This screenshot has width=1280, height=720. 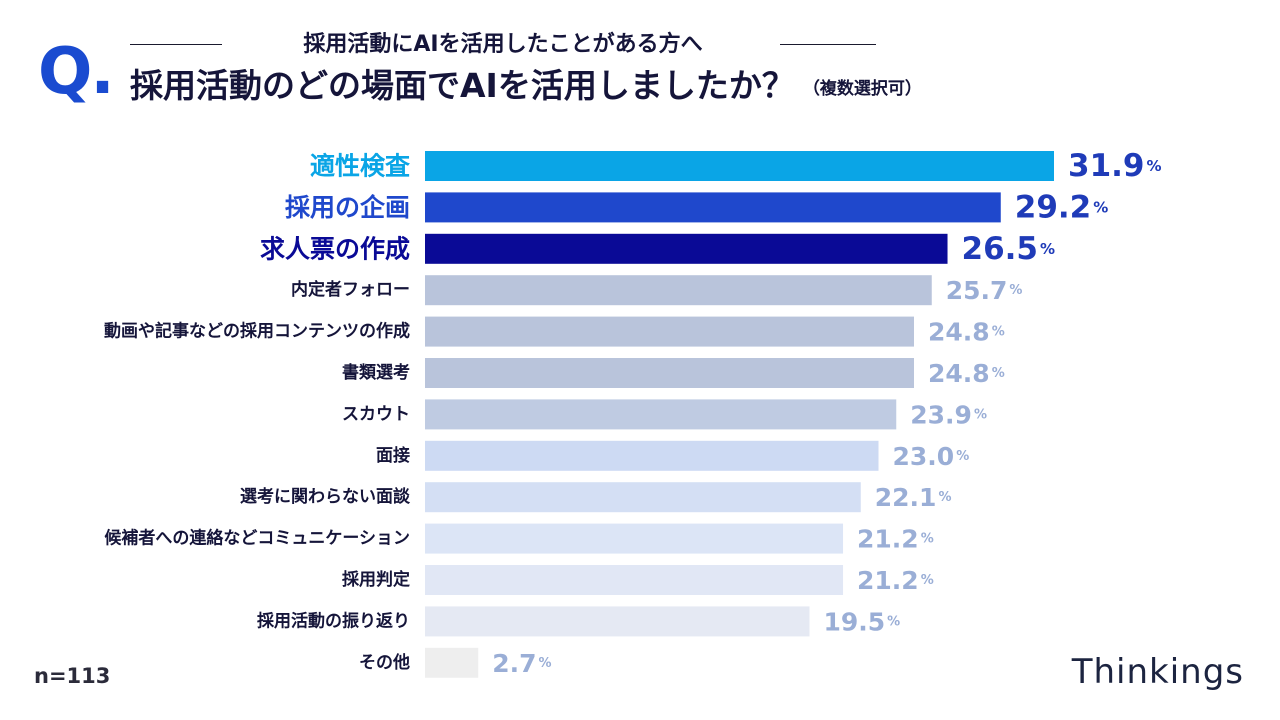 What do you see at coordinates (335, 248) in the screenshot?
I see `category-label-3: 求人票の作成` at bounding box center [335, 248].